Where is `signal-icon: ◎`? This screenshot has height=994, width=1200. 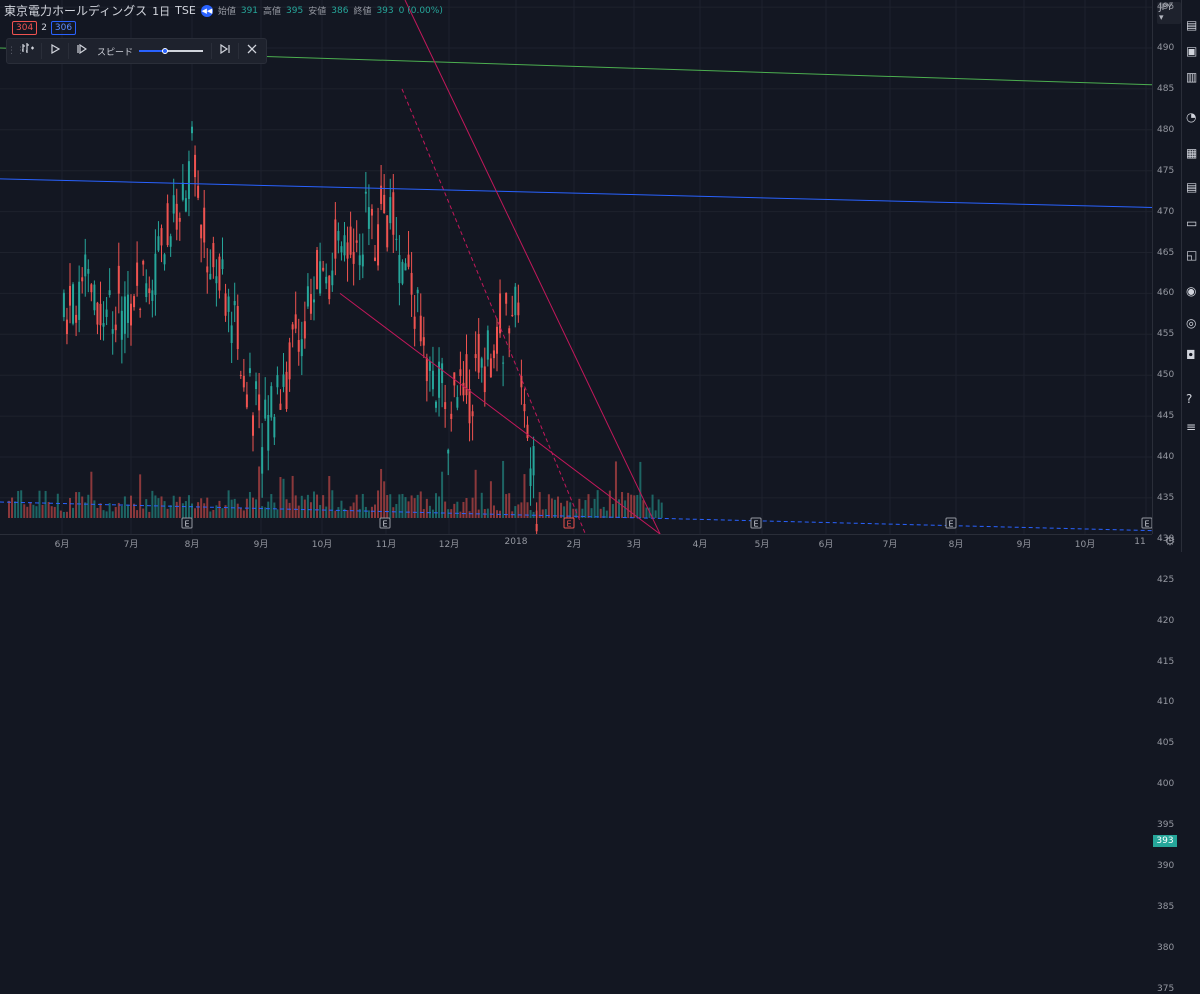
signal-icon: ◎ is located at coordinates (1191, 323).